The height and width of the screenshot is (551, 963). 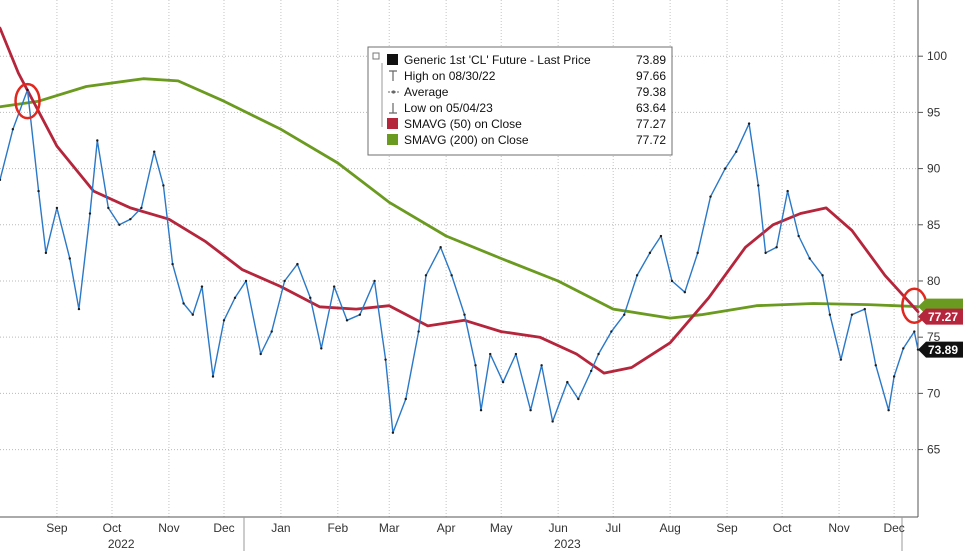 I want to click on x-tick-label: Mar, so click(x=389, y=528).